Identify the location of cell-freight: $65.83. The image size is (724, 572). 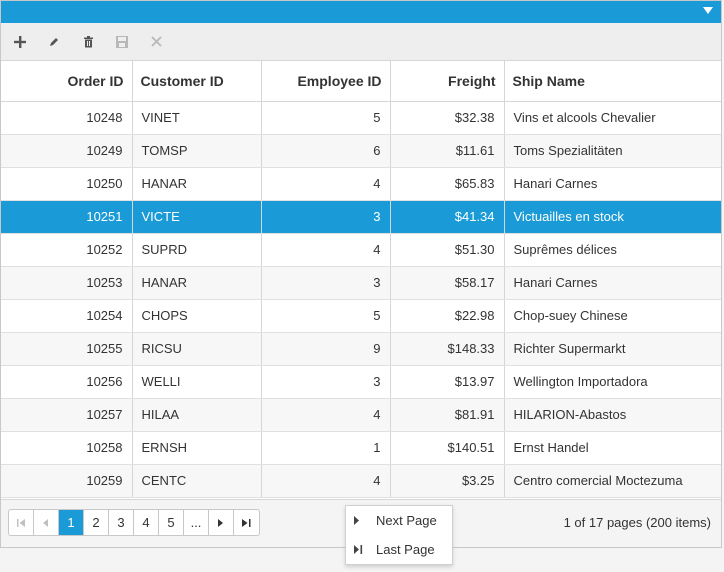
(447, 184).